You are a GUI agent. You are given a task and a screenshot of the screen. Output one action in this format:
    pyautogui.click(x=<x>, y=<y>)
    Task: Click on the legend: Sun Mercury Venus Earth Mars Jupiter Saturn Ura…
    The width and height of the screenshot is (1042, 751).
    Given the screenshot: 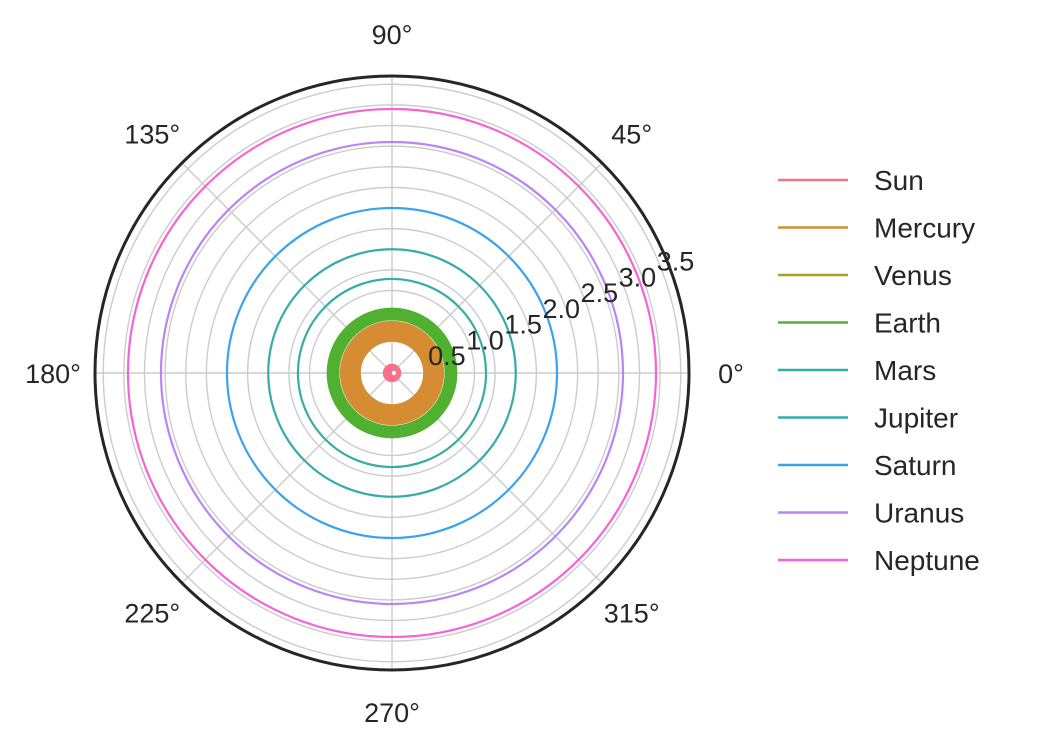 What is the action you would take?
    pyautogui.click(x=879, y=370)
    